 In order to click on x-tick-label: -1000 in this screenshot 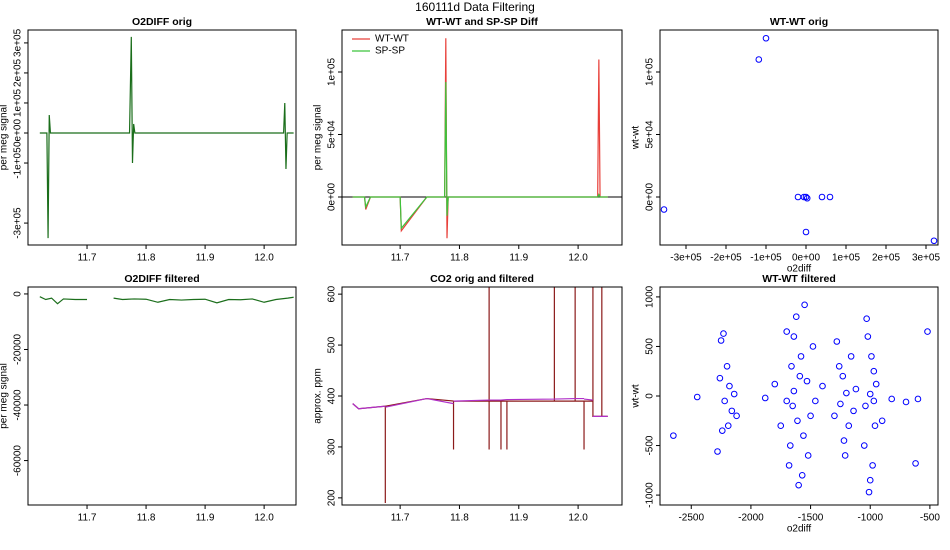, I will do `click(870, 518)`.